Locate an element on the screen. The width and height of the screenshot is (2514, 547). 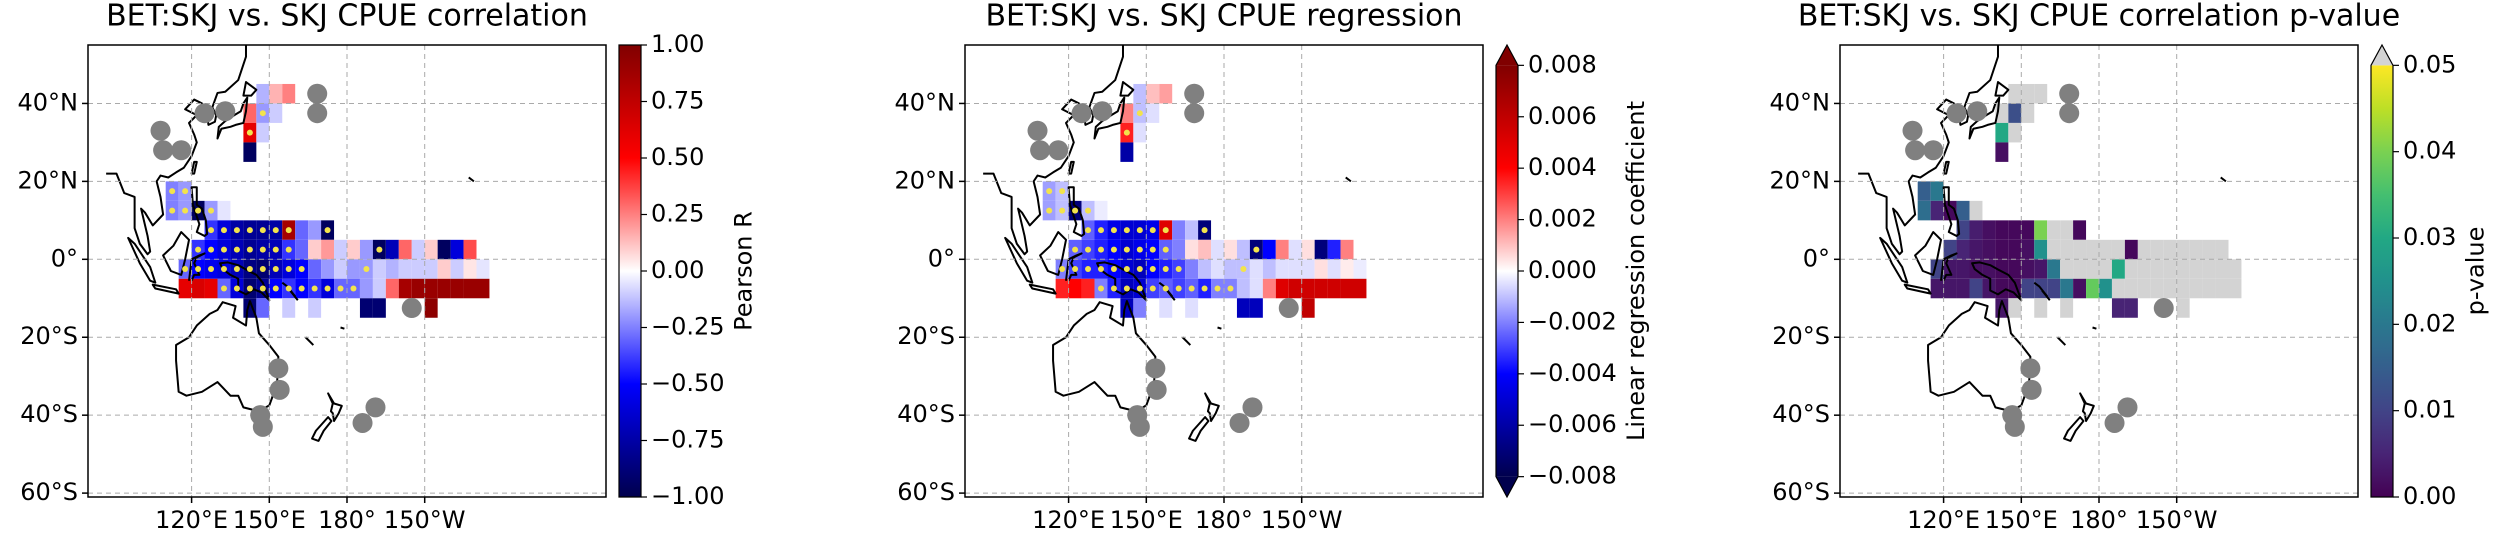
colorbar-tick-label: −0.004 is located at coordinates (1572, 373).